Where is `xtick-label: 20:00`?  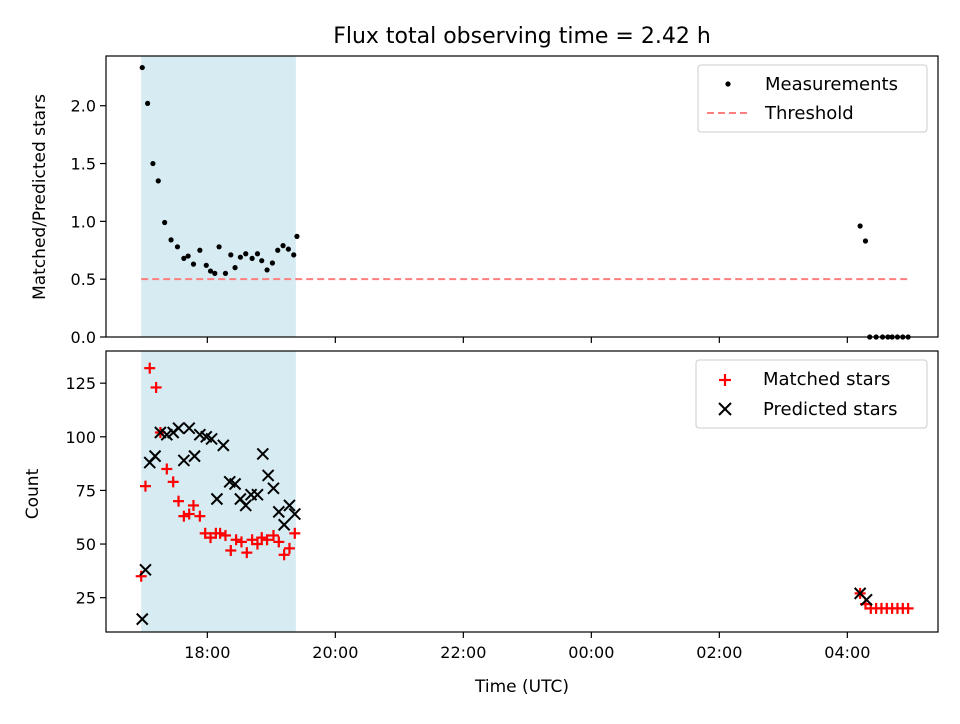 xtick-label: 20:00 is located at coordinates (335, 652).